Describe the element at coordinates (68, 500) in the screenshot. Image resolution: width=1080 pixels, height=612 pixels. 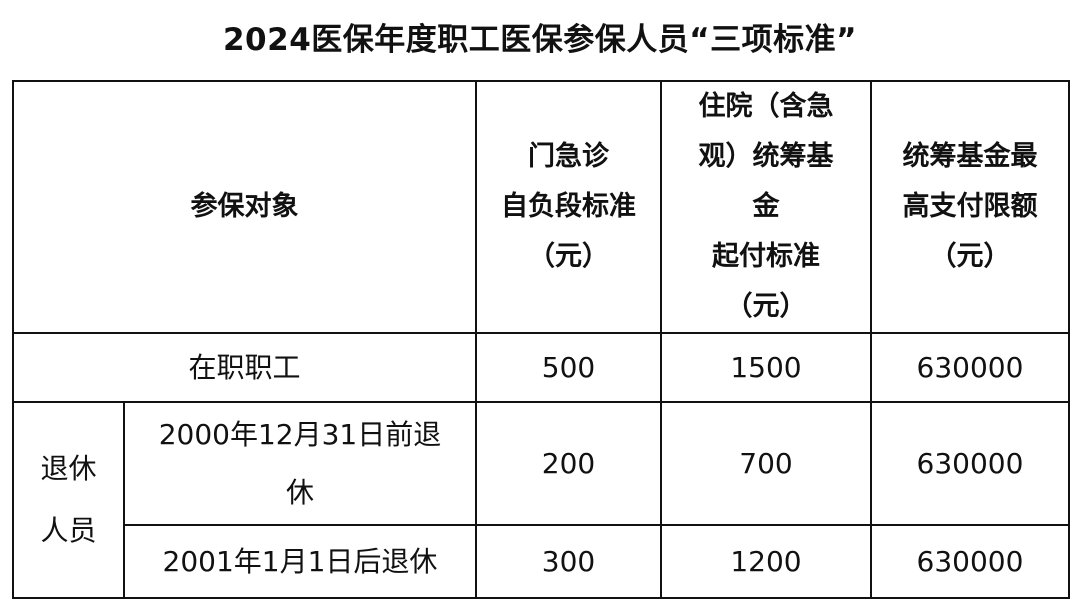
I see `group-label-retired: 退休 人员` at that location.